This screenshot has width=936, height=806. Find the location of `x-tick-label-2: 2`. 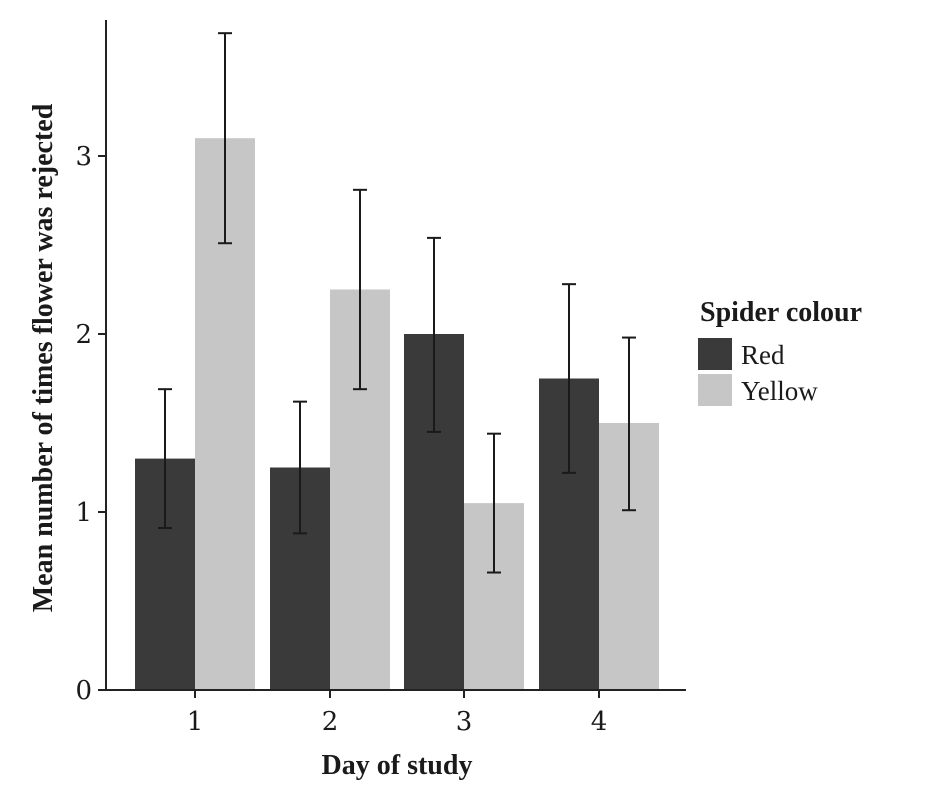

x-tick-label-2: 2 is located at coordinates (330, 722).